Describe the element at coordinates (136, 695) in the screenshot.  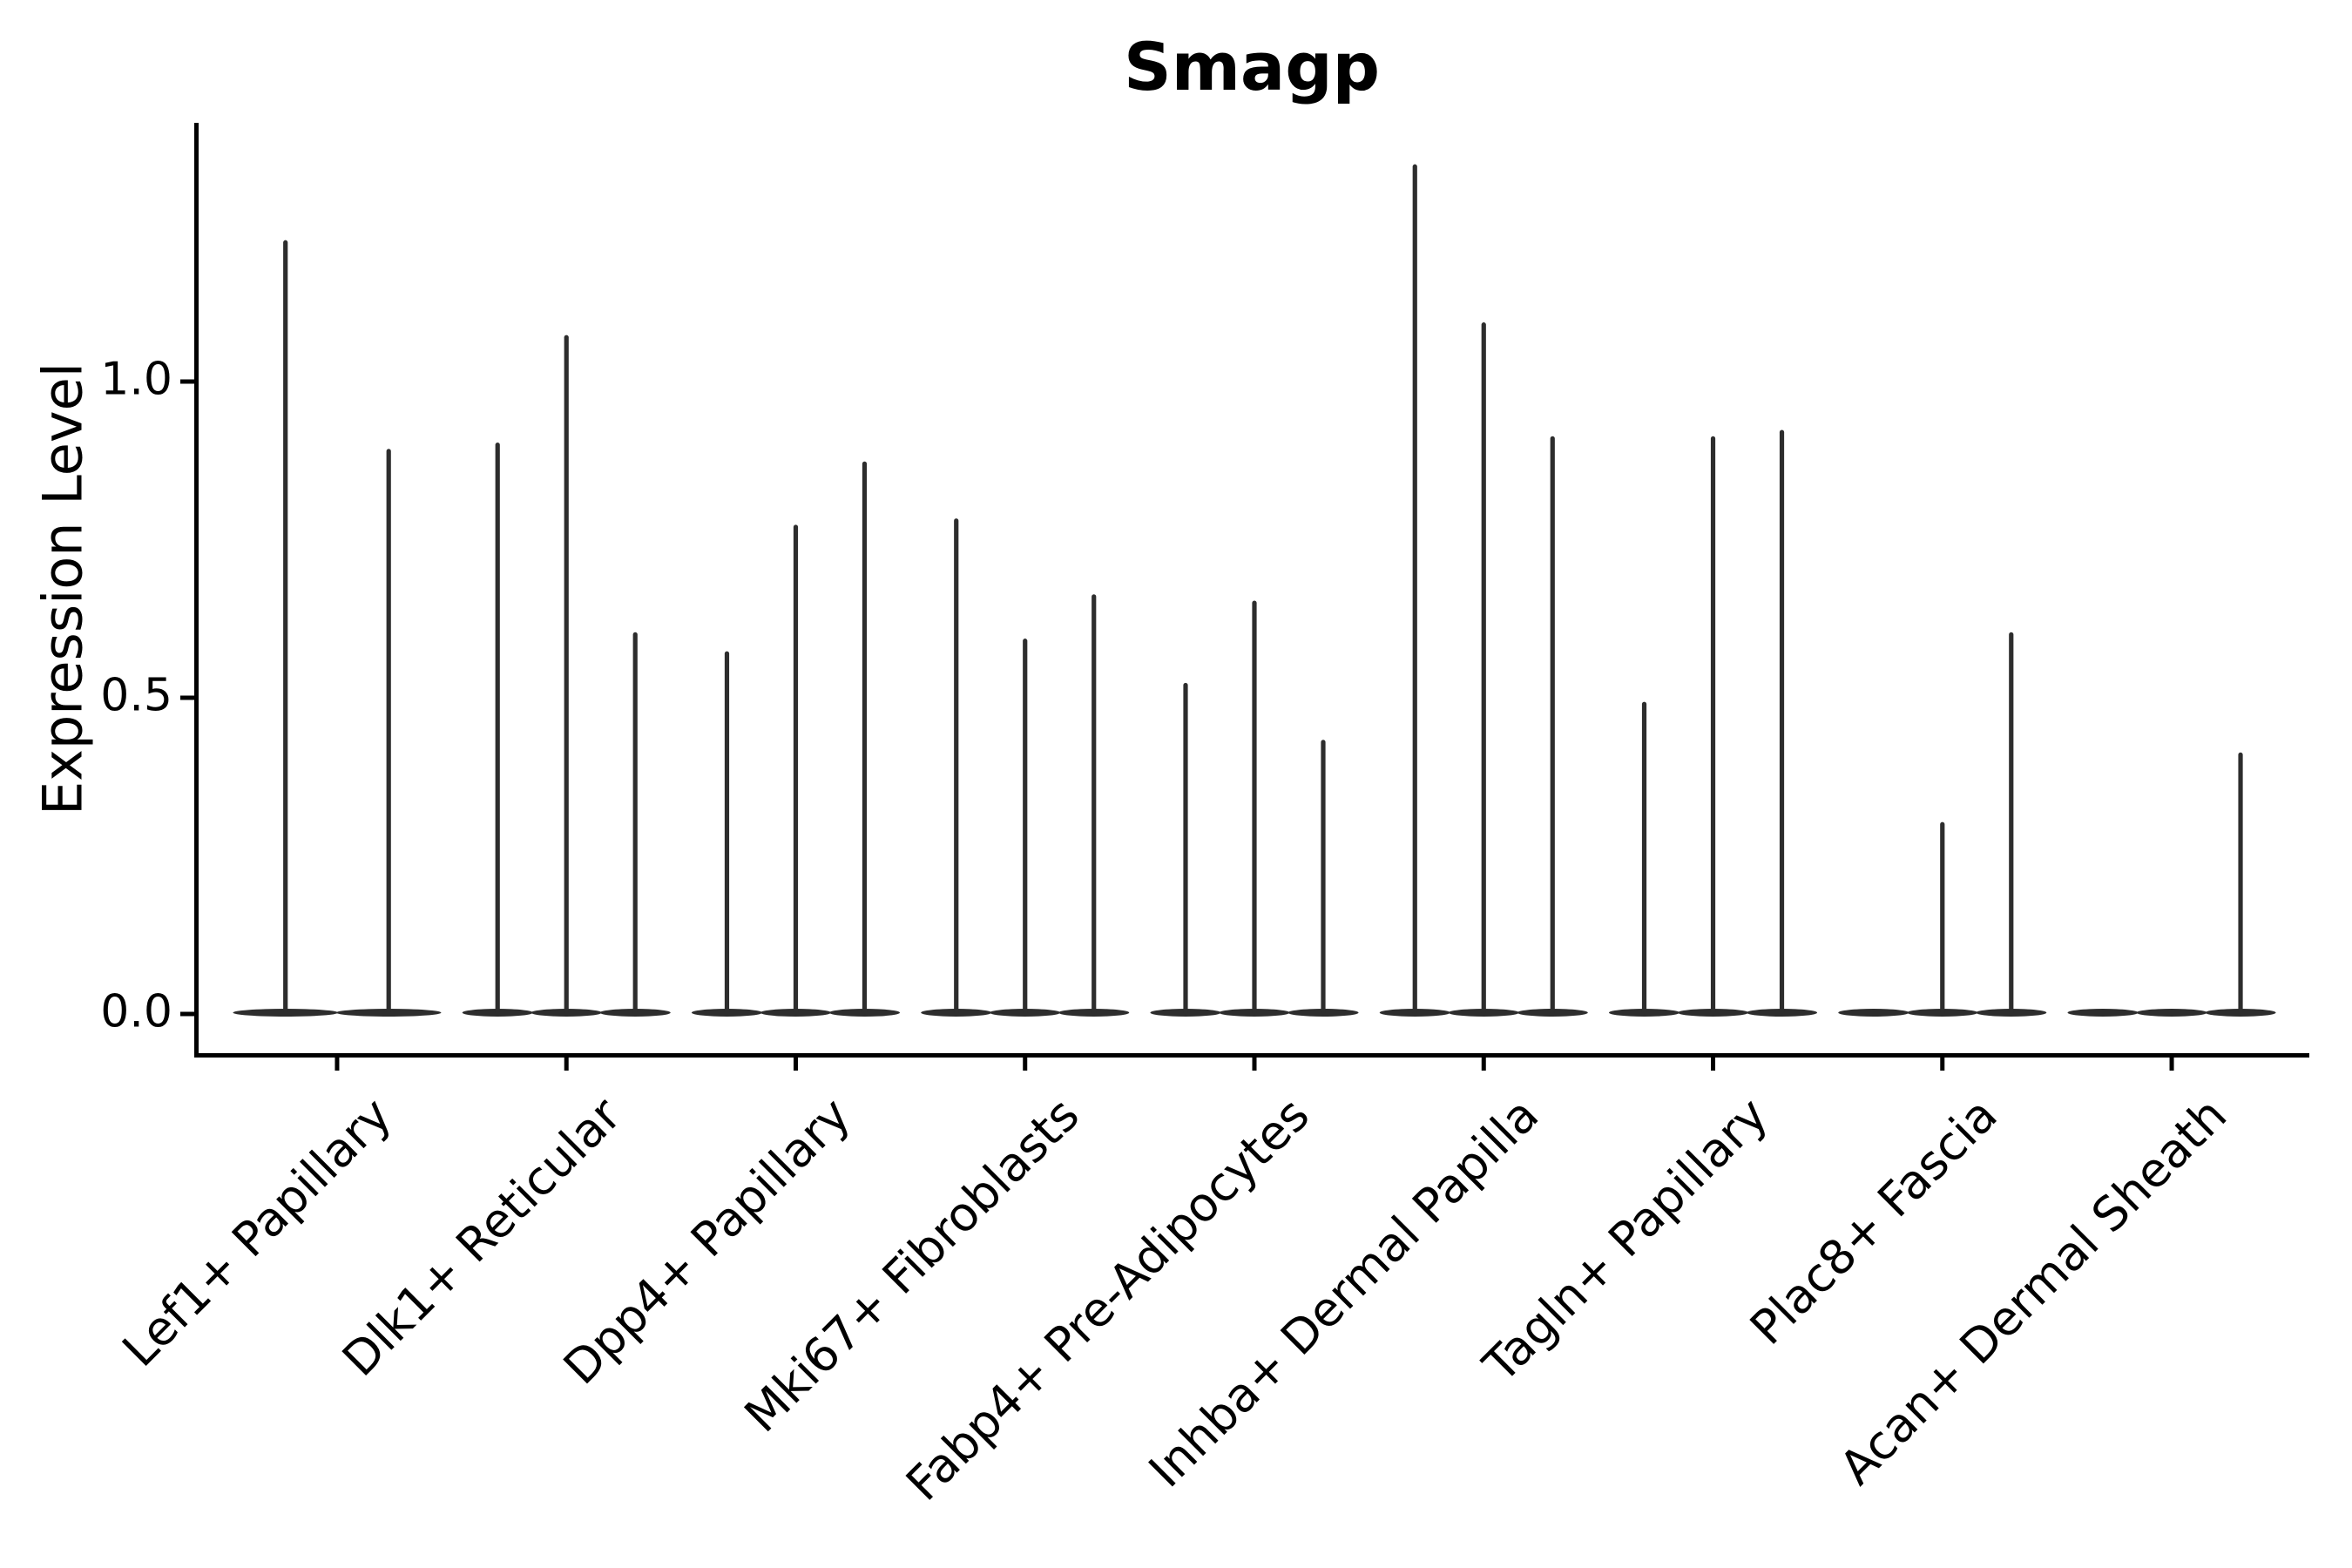
I see `y-tick-label: 0.5` at that location.